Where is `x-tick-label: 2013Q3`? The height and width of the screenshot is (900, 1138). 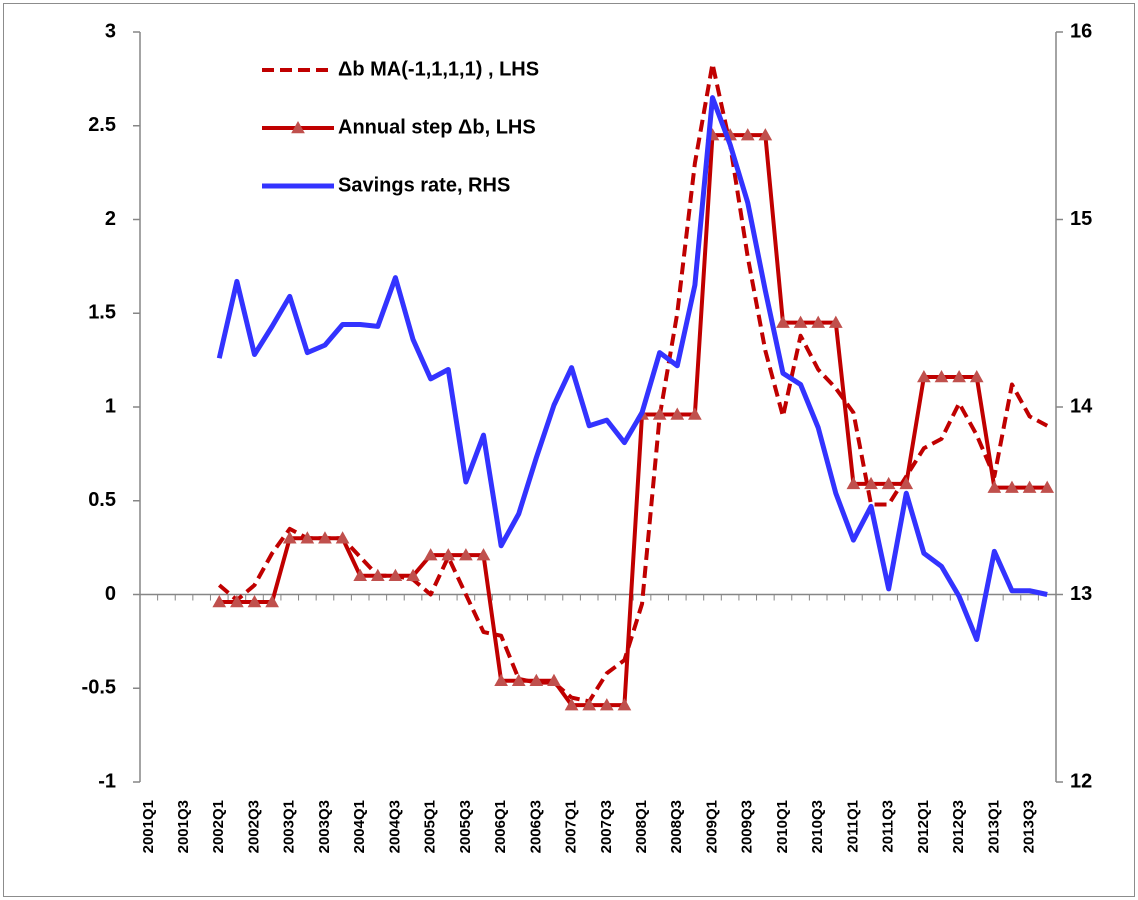
x-tick-label: 2013Q3 is located at coordinates (1029, 826).